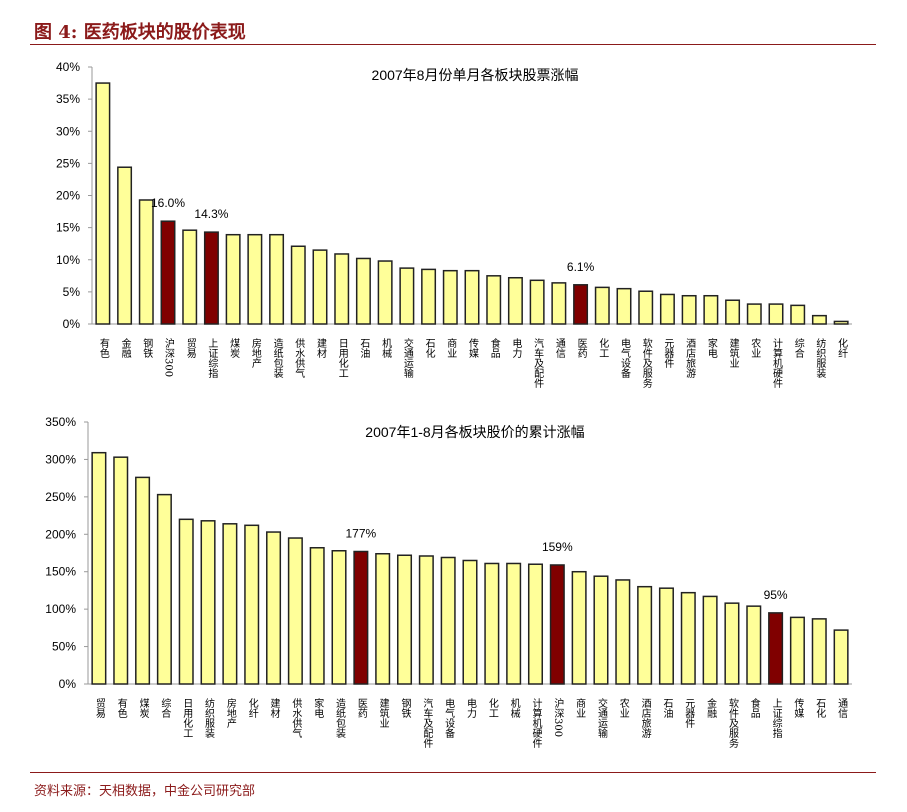  I want to click on bar-供水供气, so click(295, 611).